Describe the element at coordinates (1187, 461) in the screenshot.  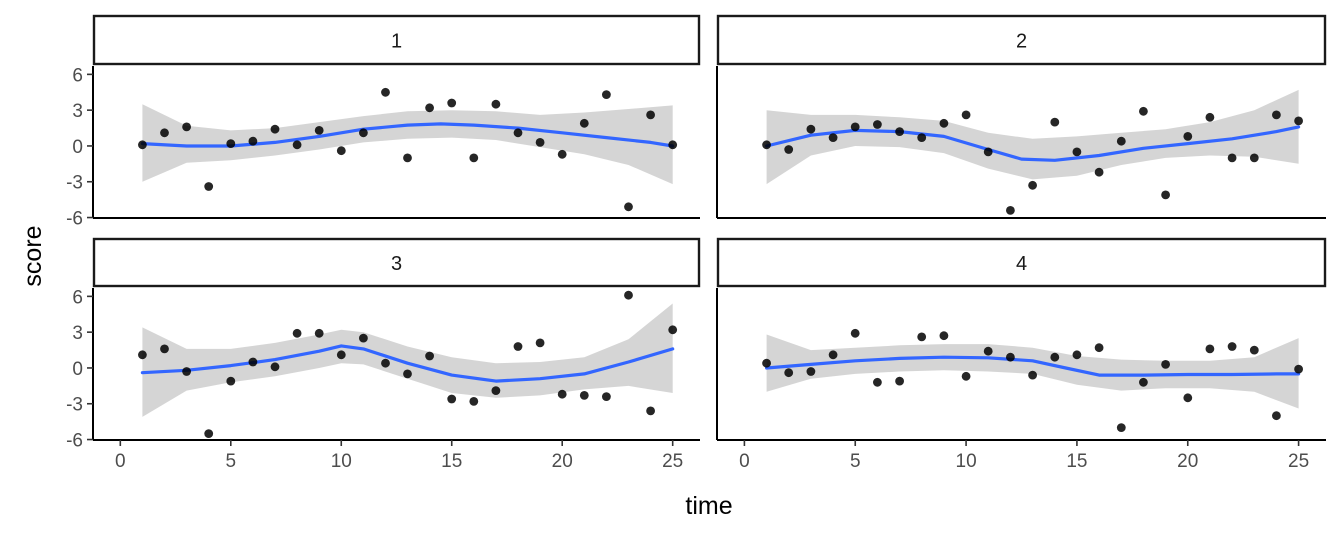
I see `x-tick-label: 20` at that location.